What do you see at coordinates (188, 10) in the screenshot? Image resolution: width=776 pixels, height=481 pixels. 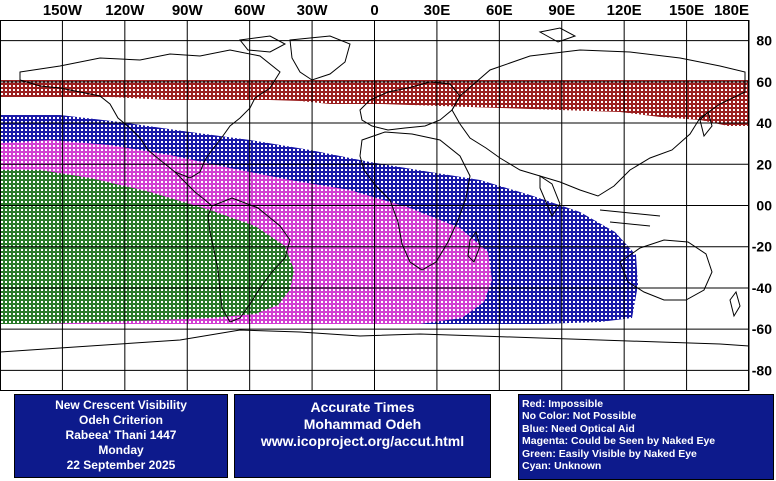 I see `longitude-label: 90W` at bounding box center [188, 10].